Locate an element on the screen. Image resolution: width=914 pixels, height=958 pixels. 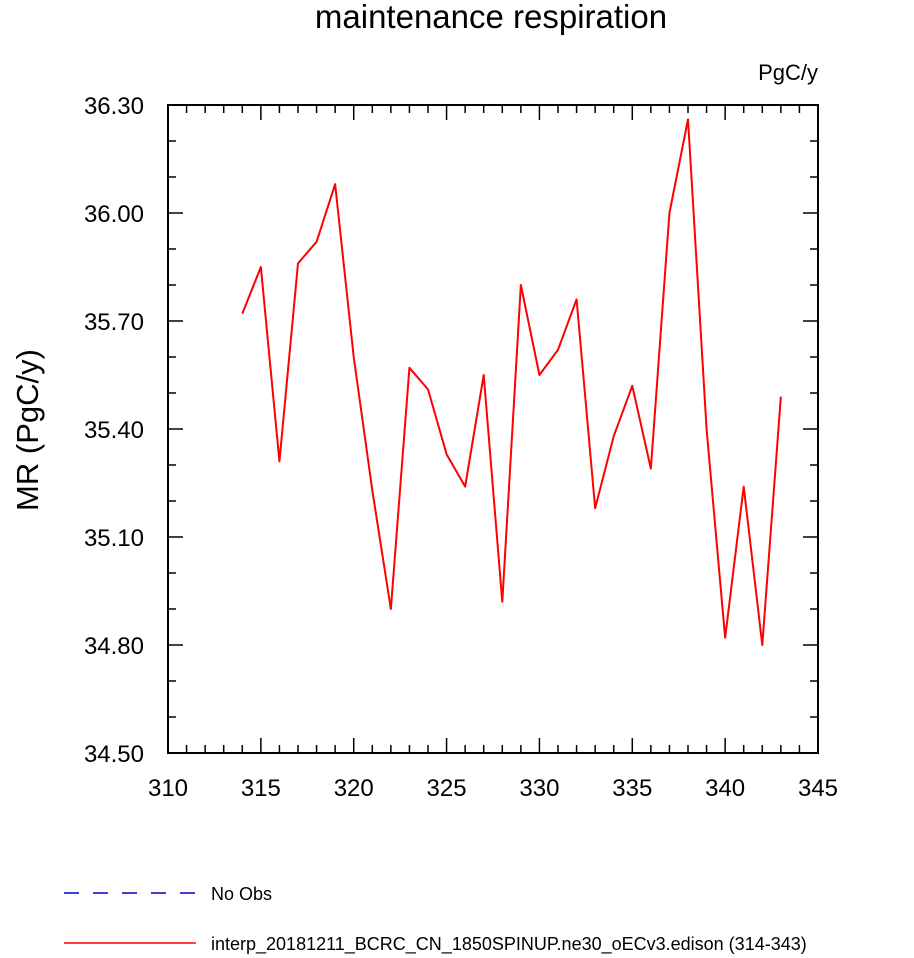
x-tick-label: 315 is located at coordinates (261, 788).